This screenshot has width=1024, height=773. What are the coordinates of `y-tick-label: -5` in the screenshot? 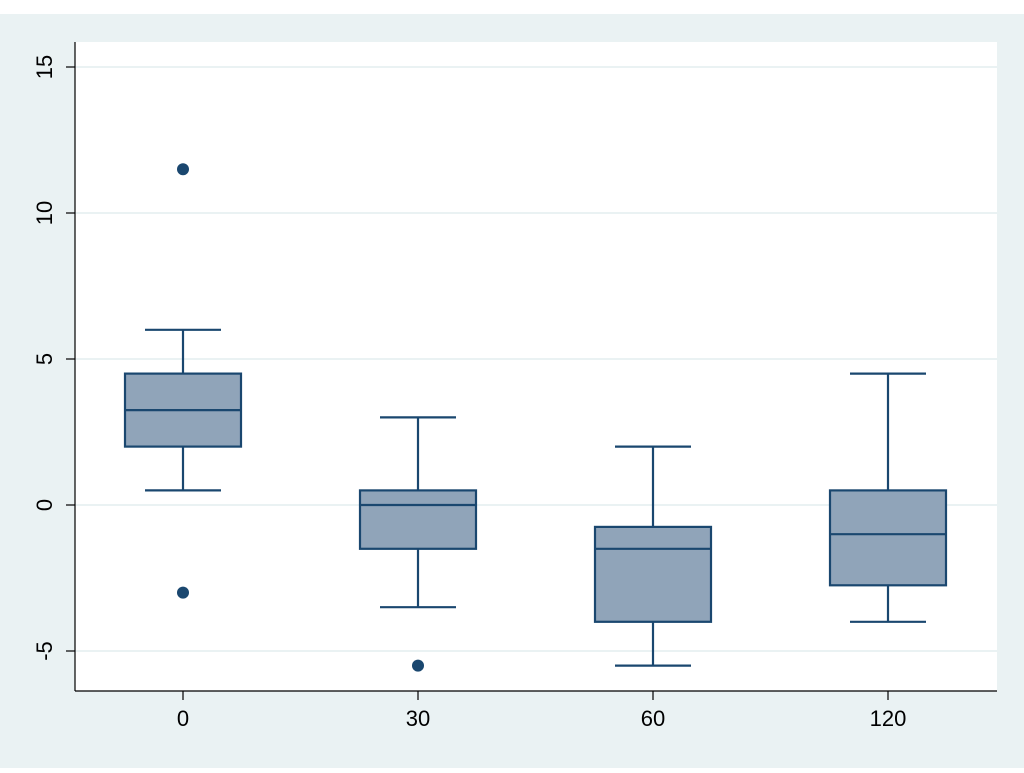 It's located at (44, 651).